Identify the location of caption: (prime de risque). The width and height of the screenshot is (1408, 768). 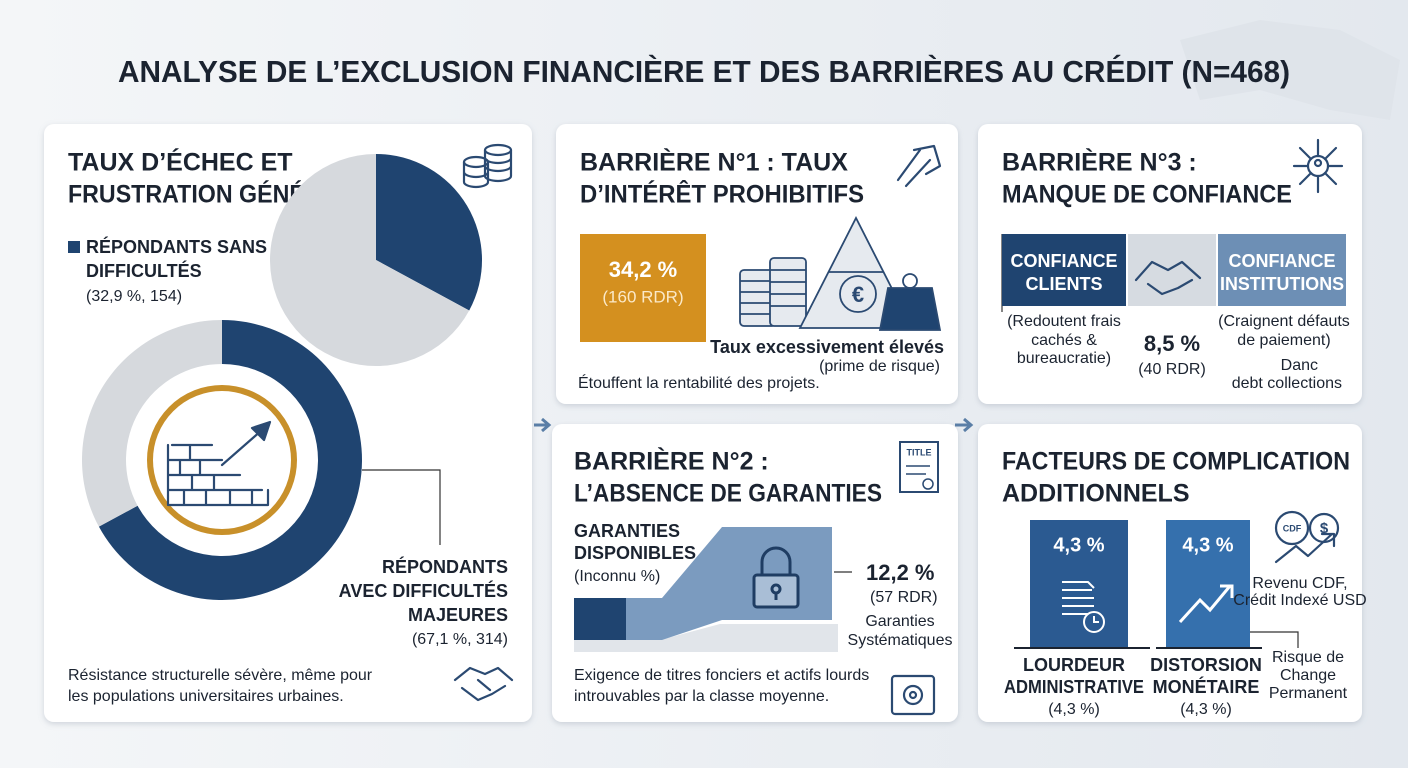
(879, 366).